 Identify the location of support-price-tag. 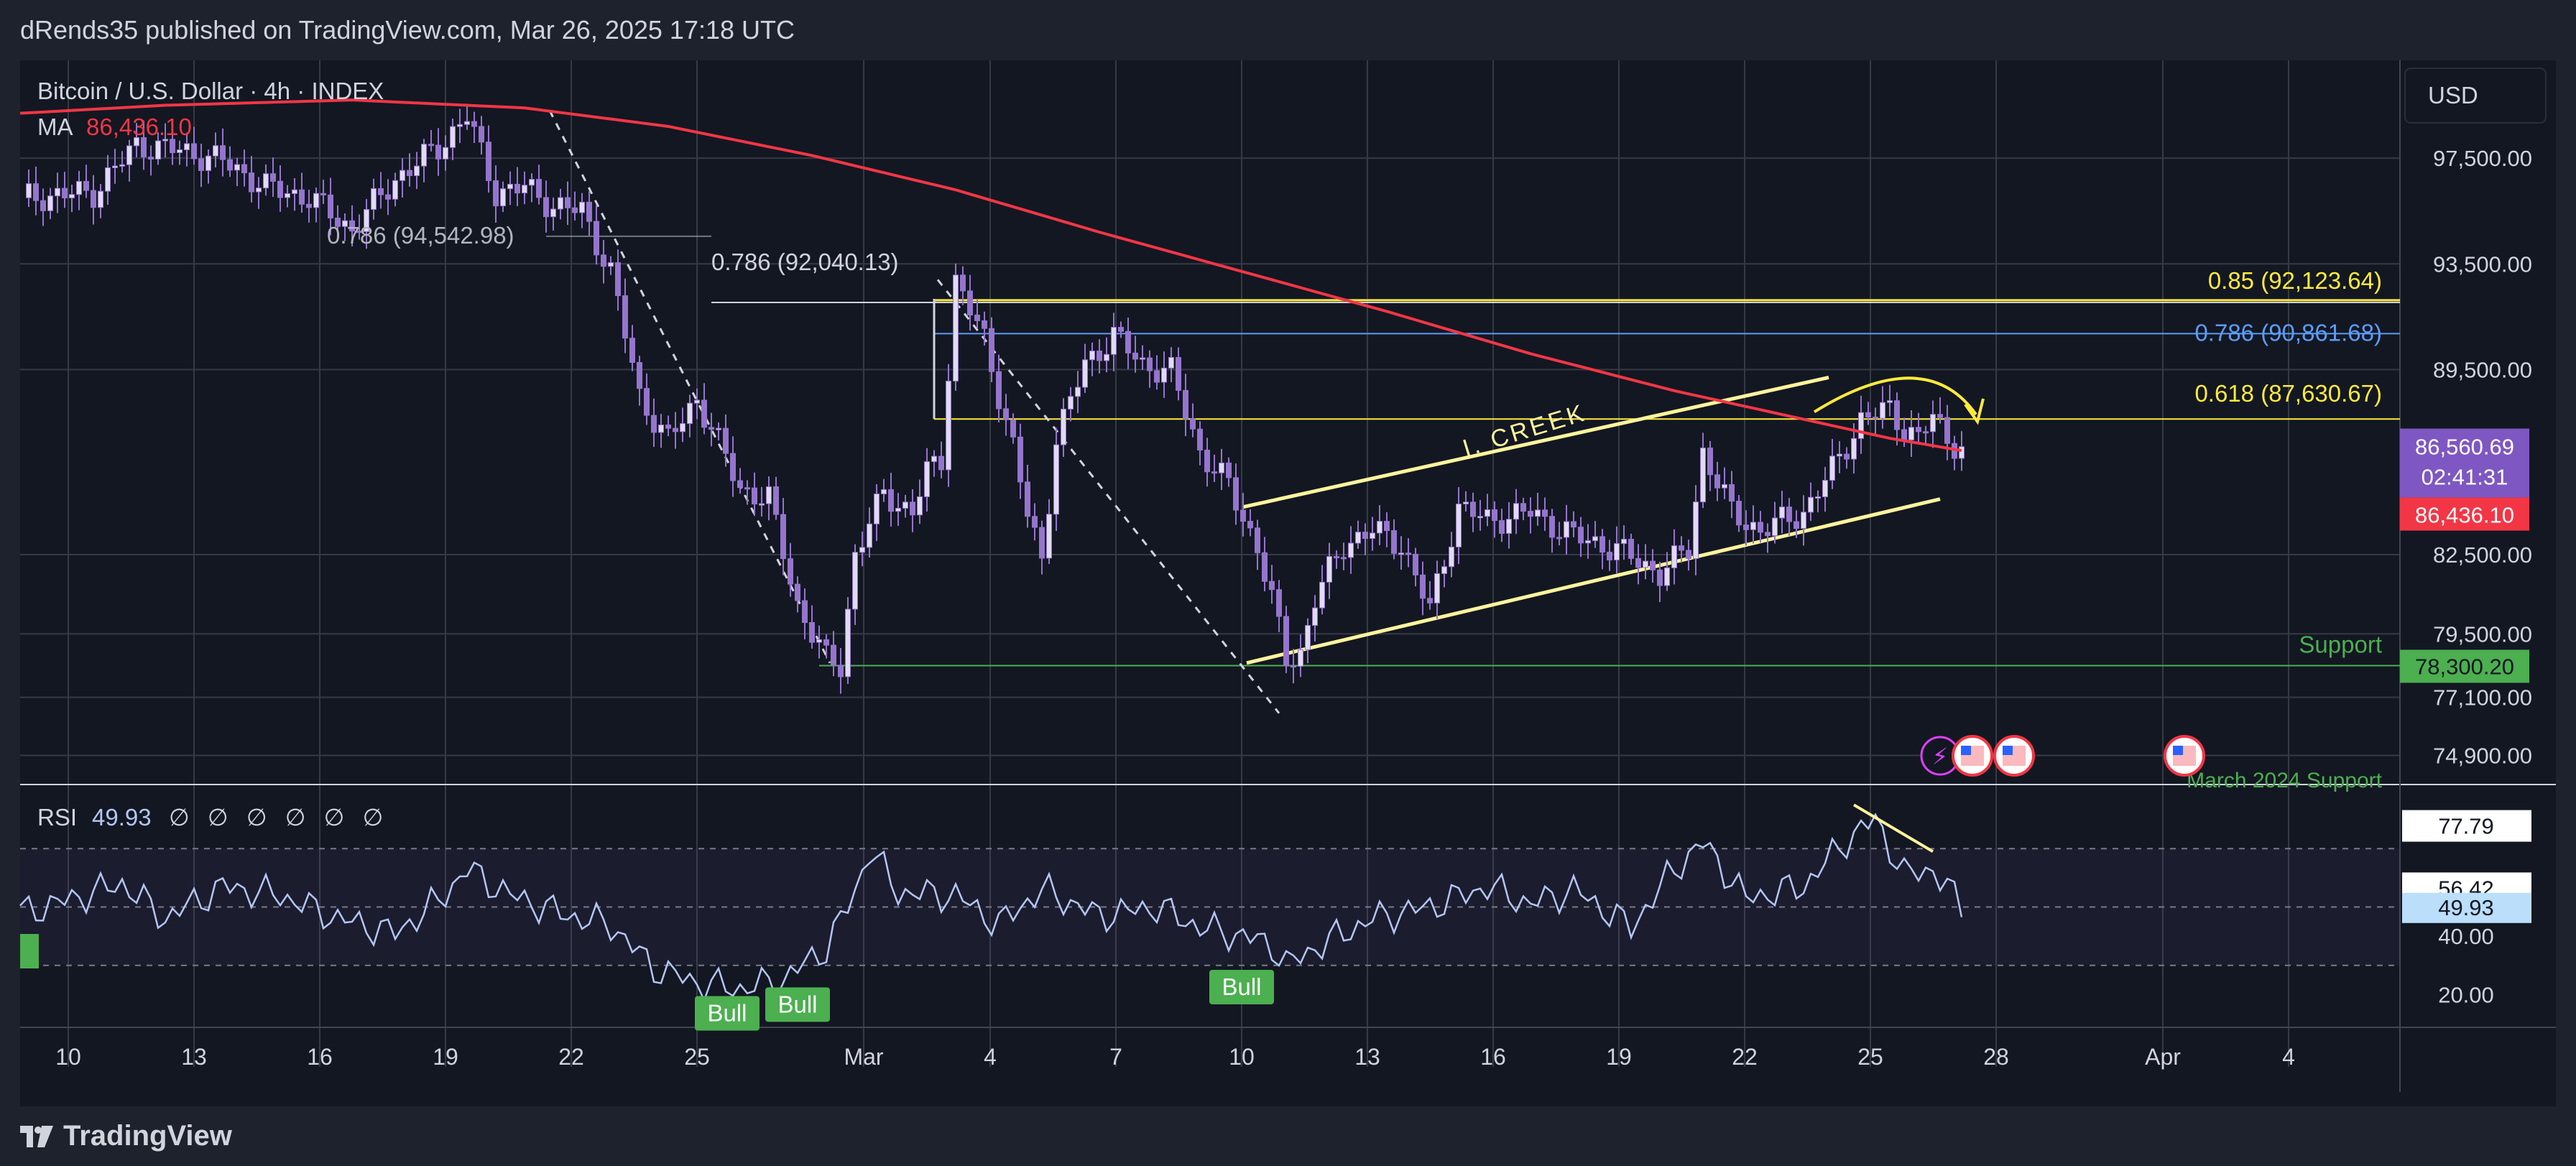
(2464, 666).